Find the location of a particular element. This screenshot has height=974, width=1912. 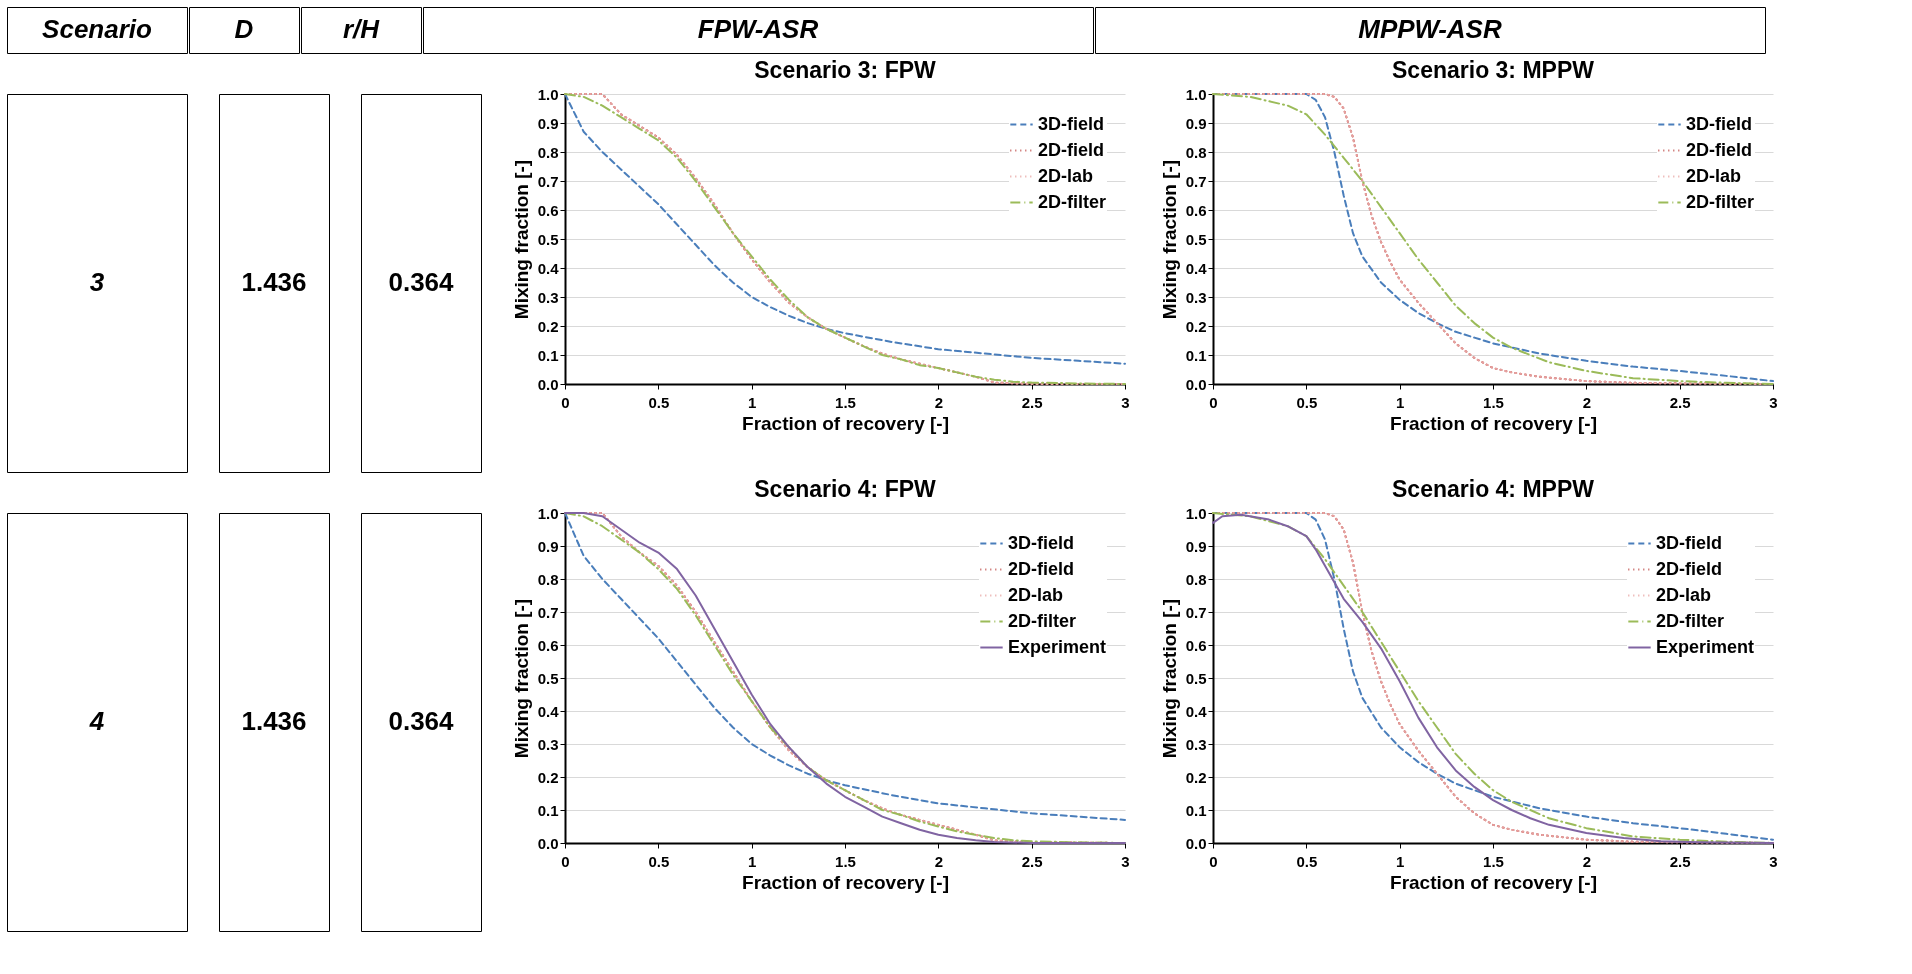

text: FPW-ASR is located at coordinates (758, 29).